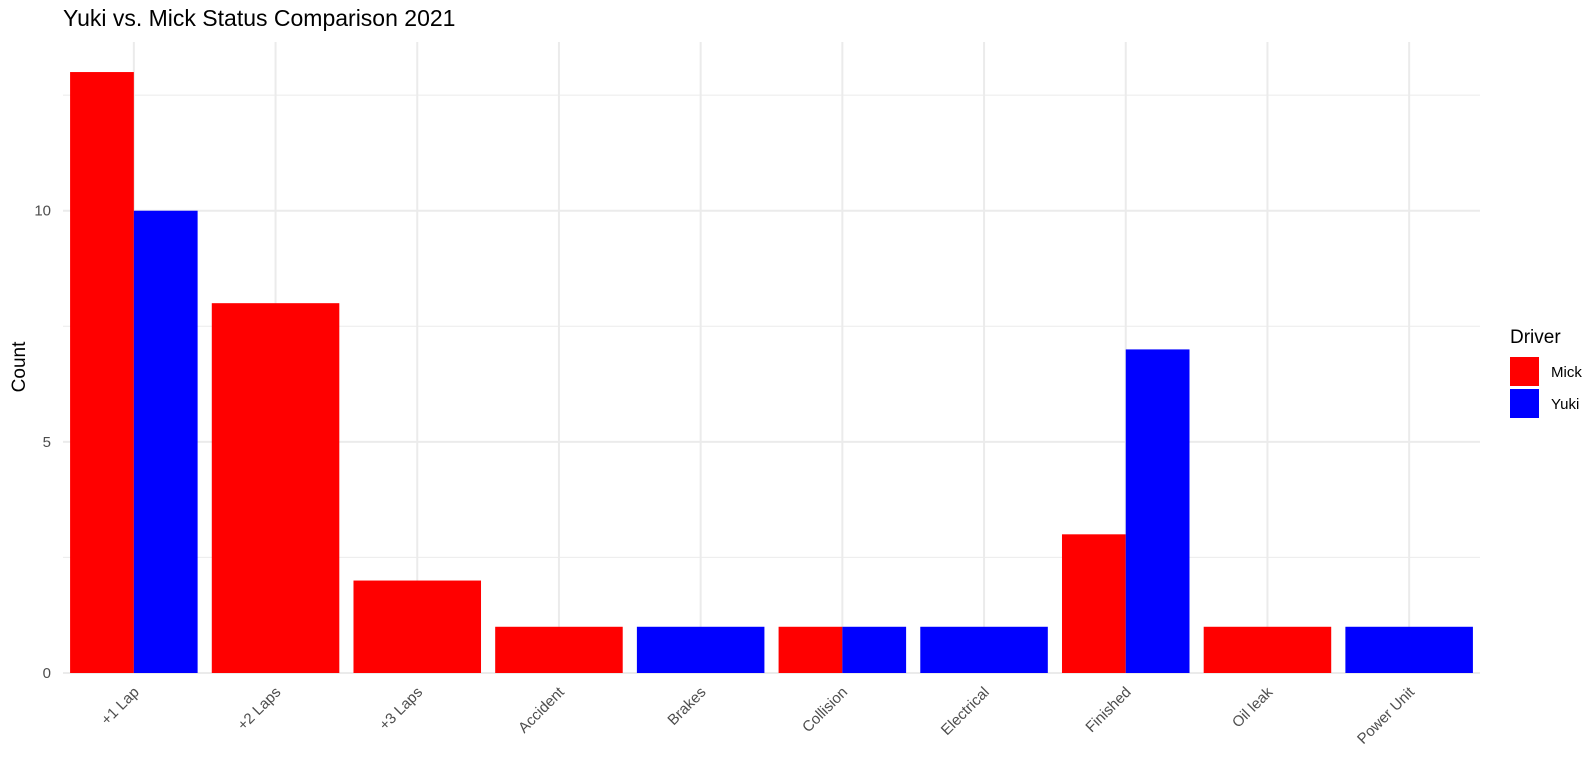 This screenshot has height=783, width=1594. Describe the element at coordinates (1546, 387) in the screenshot. I see `legend-items: Mick Yuki` at that location.